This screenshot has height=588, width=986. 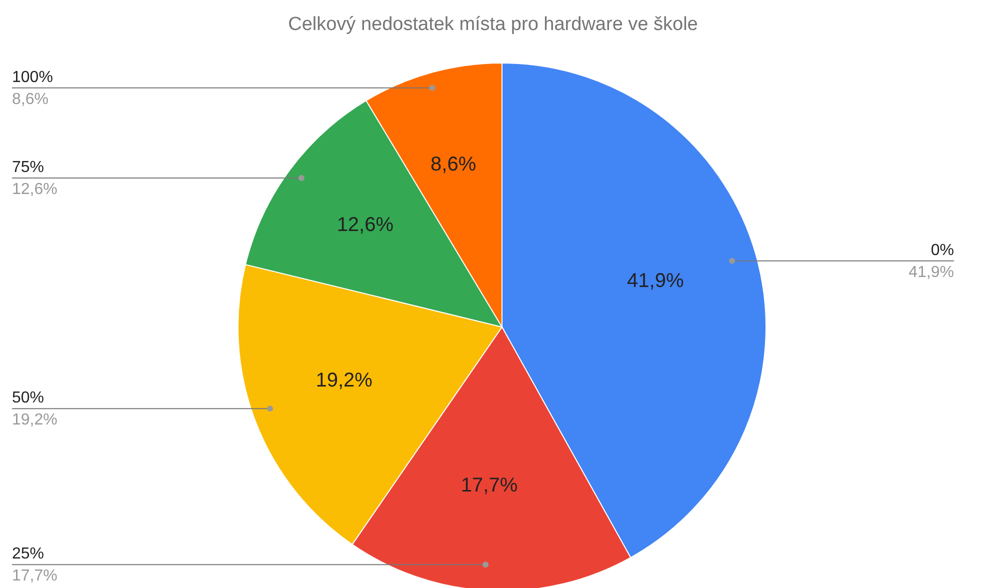 What do you see at coordinates (28, 167) in the screenshot?
I see `slice-label: 75%` at bounding box center [28, 167].